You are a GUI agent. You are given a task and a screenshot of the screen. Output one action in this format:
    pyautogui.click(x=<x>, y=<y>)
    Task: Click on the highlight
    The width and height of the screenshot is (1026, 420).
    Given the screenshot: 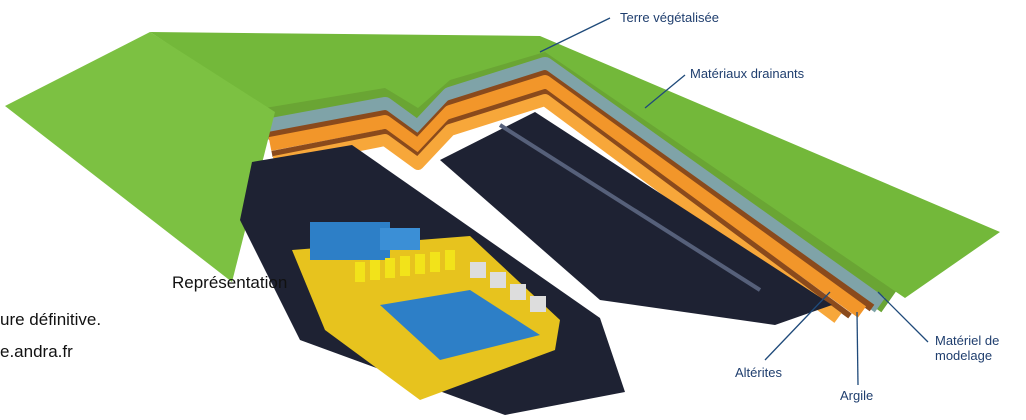 What is the action you would take?
    pyautogui.click(x=630, y=207)
    